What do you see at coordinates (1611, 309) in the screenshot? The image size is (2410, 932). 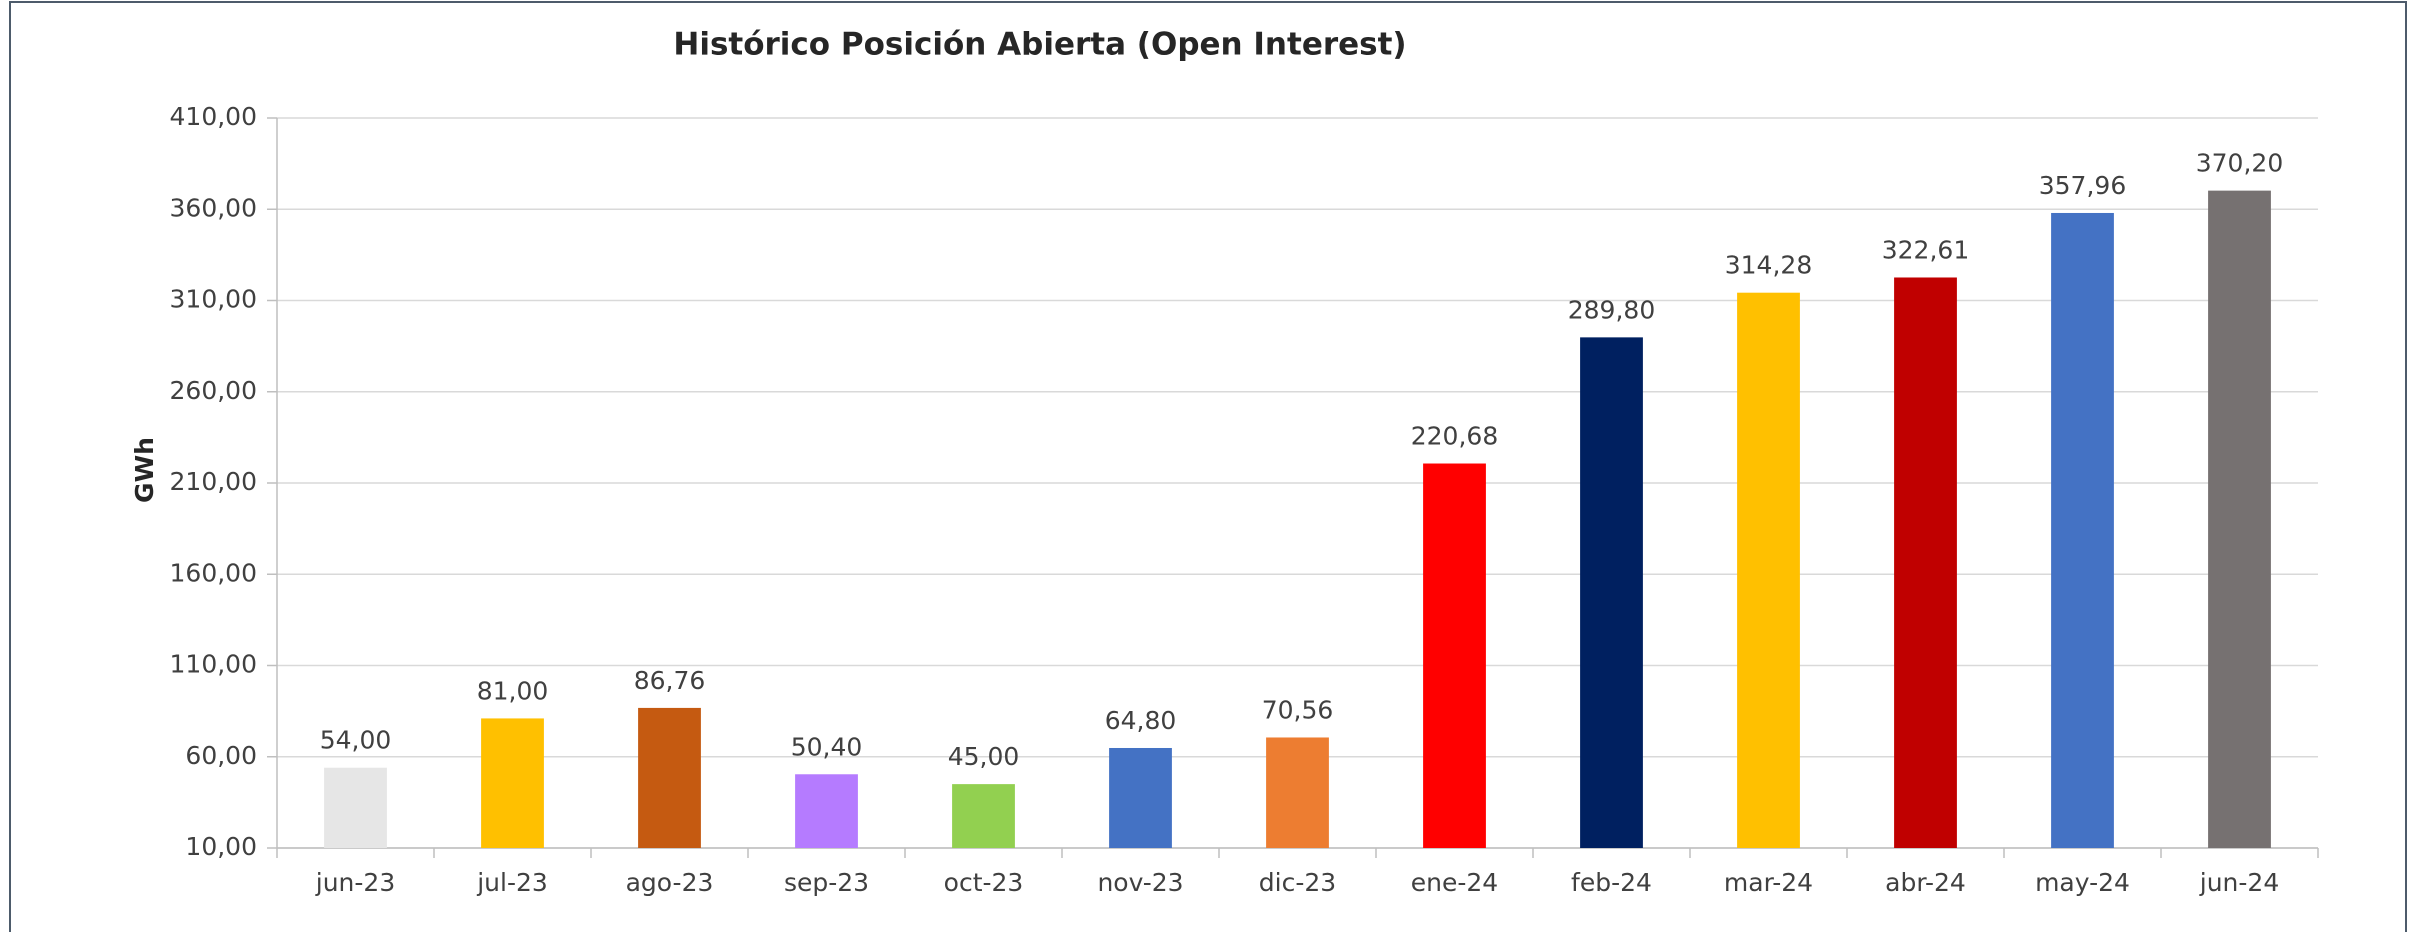 I see `data-label: 289,80` at bounding box center [1611, 309].